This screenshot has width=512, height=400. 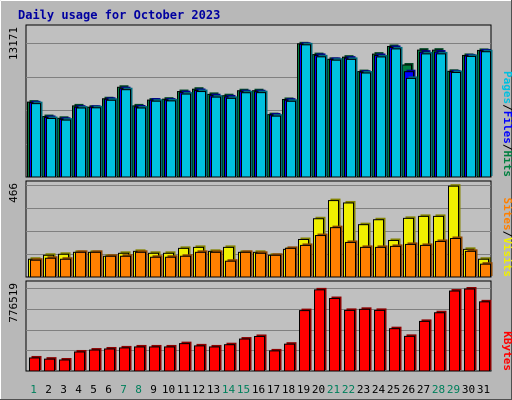 What do you see at coordinates (348, 389) in the screenshot?
I see `x-tick-label-day-22: 22` at bounding box center [348, 389].